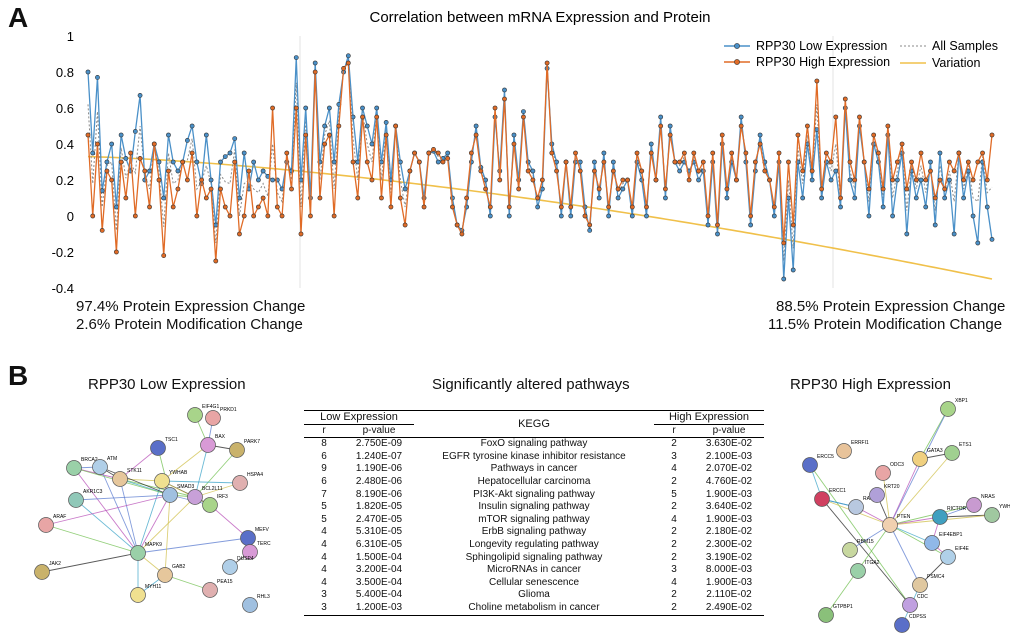  What do you see at coordinates (65, 108) in the screenshot?
I see `y-tick-label: 0.6` at bounding box center [65, 108].